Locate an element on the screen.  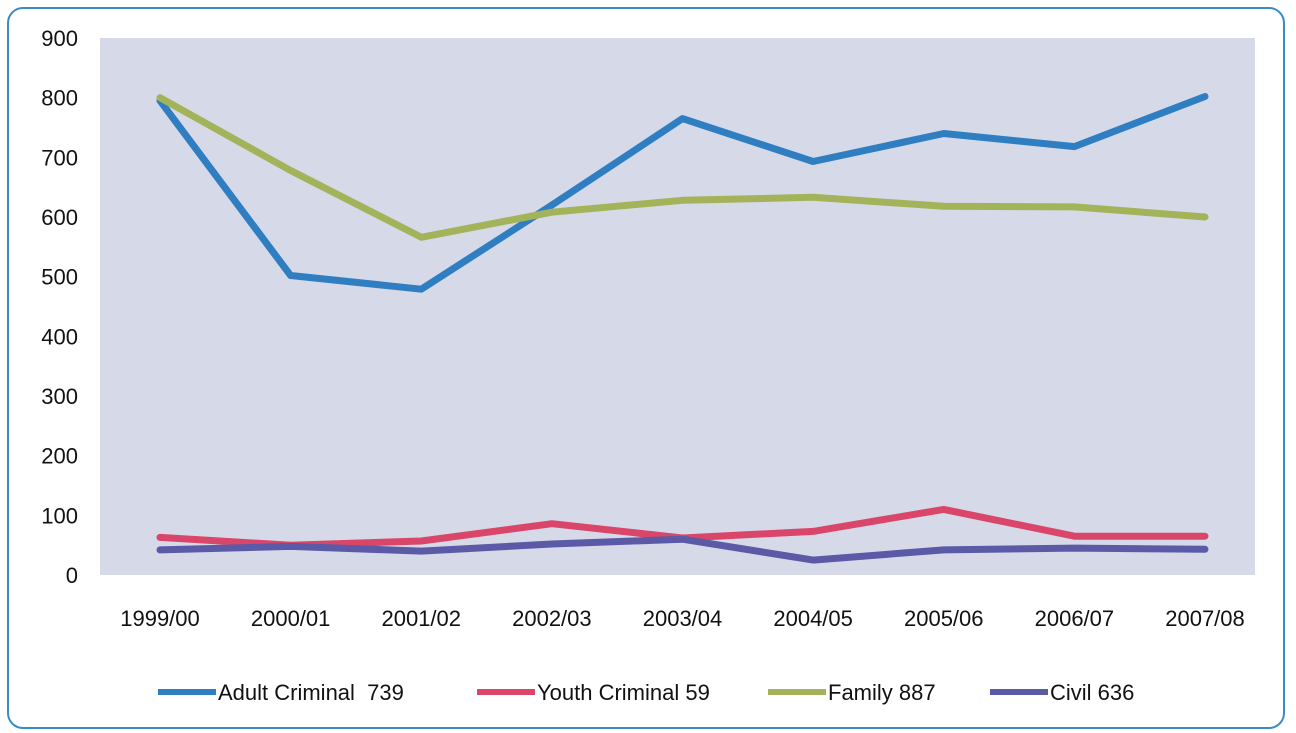
y-tick-label: 800 is located at coordinates (59, 98).